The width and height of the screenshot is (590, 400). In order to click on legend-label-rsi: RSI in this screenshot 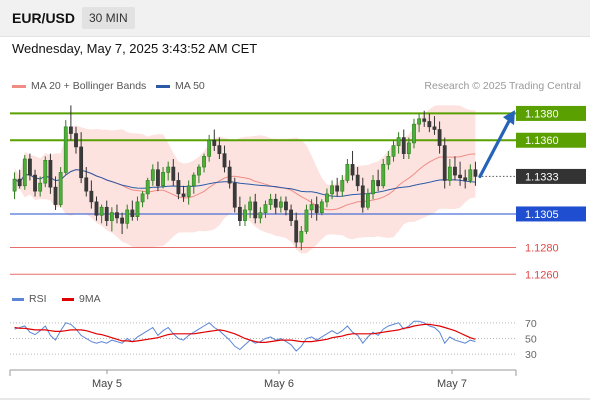, I will do `click(38, 299)`.